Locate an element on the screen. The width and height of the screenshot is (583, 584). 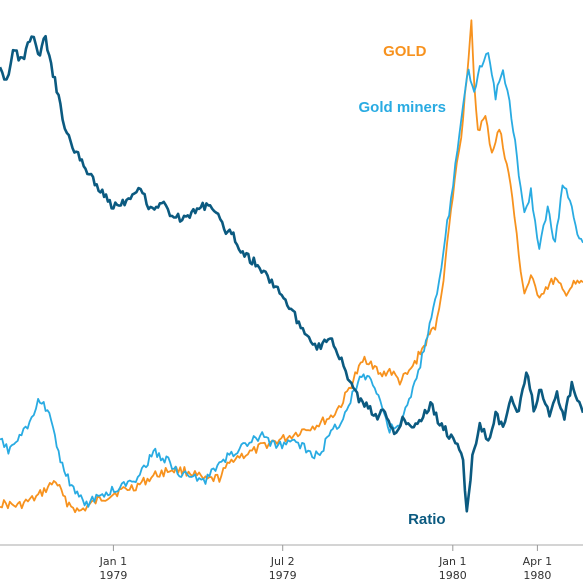
series-labels: GOLD Gold miners Ratio is located at coordinates (403, 285).